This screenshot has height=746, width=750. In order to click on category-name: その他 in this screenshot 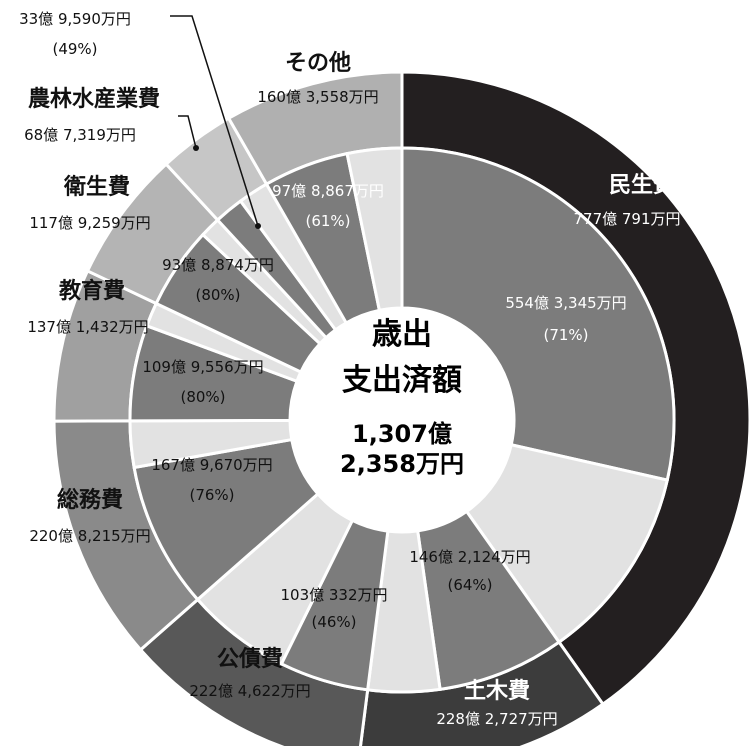, I will do `click(318, 63)`.